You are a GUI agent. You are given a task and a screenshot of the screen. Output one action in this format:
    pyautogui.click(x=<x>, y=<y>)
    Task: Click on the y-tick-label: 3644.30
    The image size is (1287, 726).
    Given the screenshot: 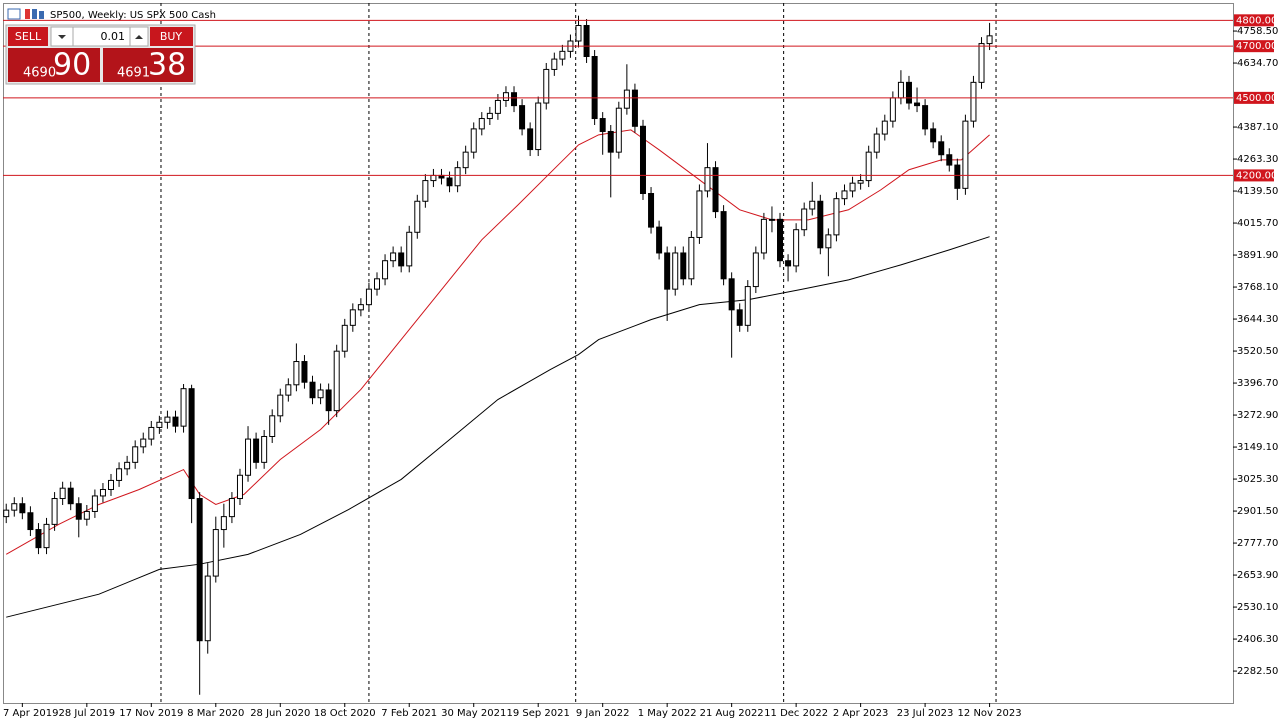 What is the action you would take?
    pyautogui.click(x=1257, y=319)
    